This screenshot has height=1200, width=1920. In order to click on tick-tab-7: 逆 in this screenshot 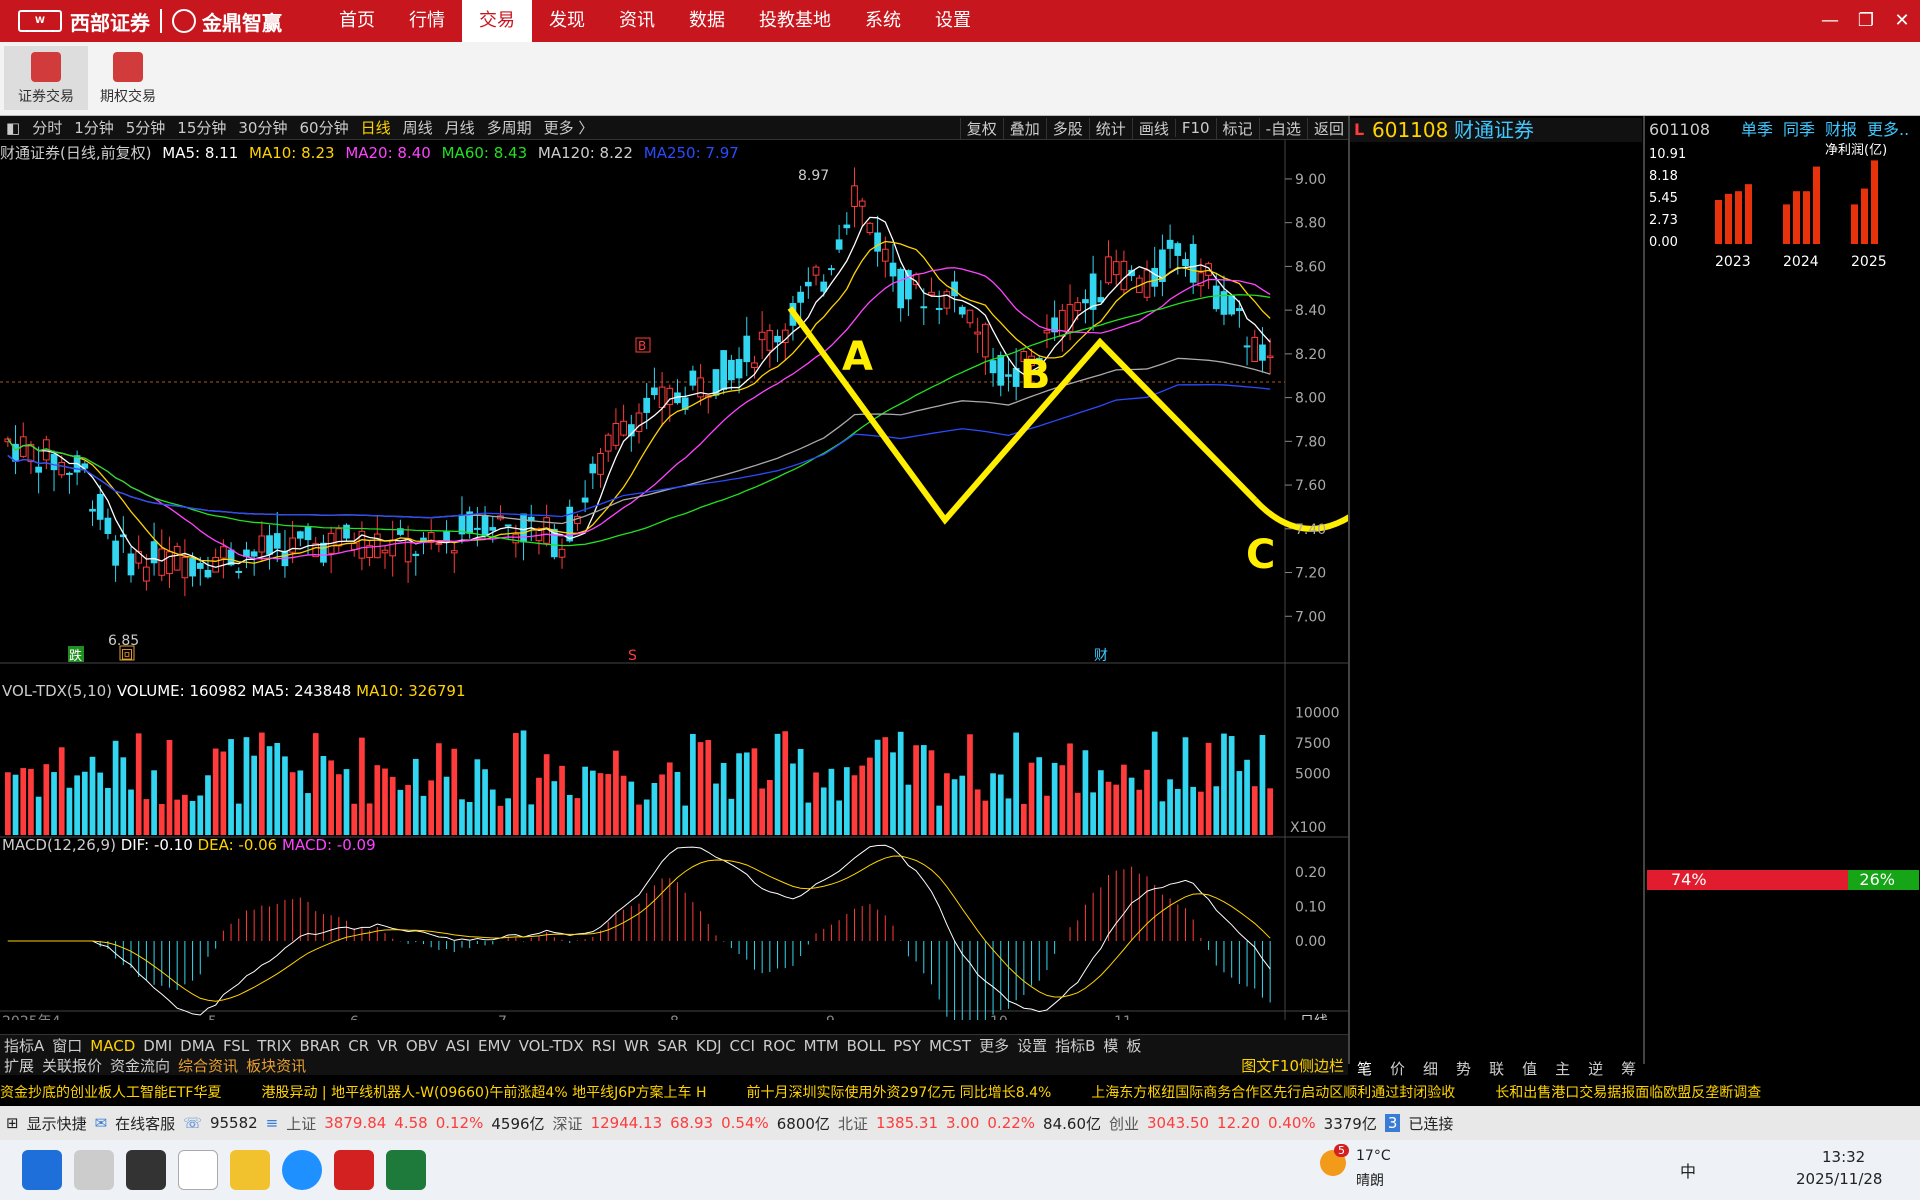, I will do `click(1596, 1068)`.